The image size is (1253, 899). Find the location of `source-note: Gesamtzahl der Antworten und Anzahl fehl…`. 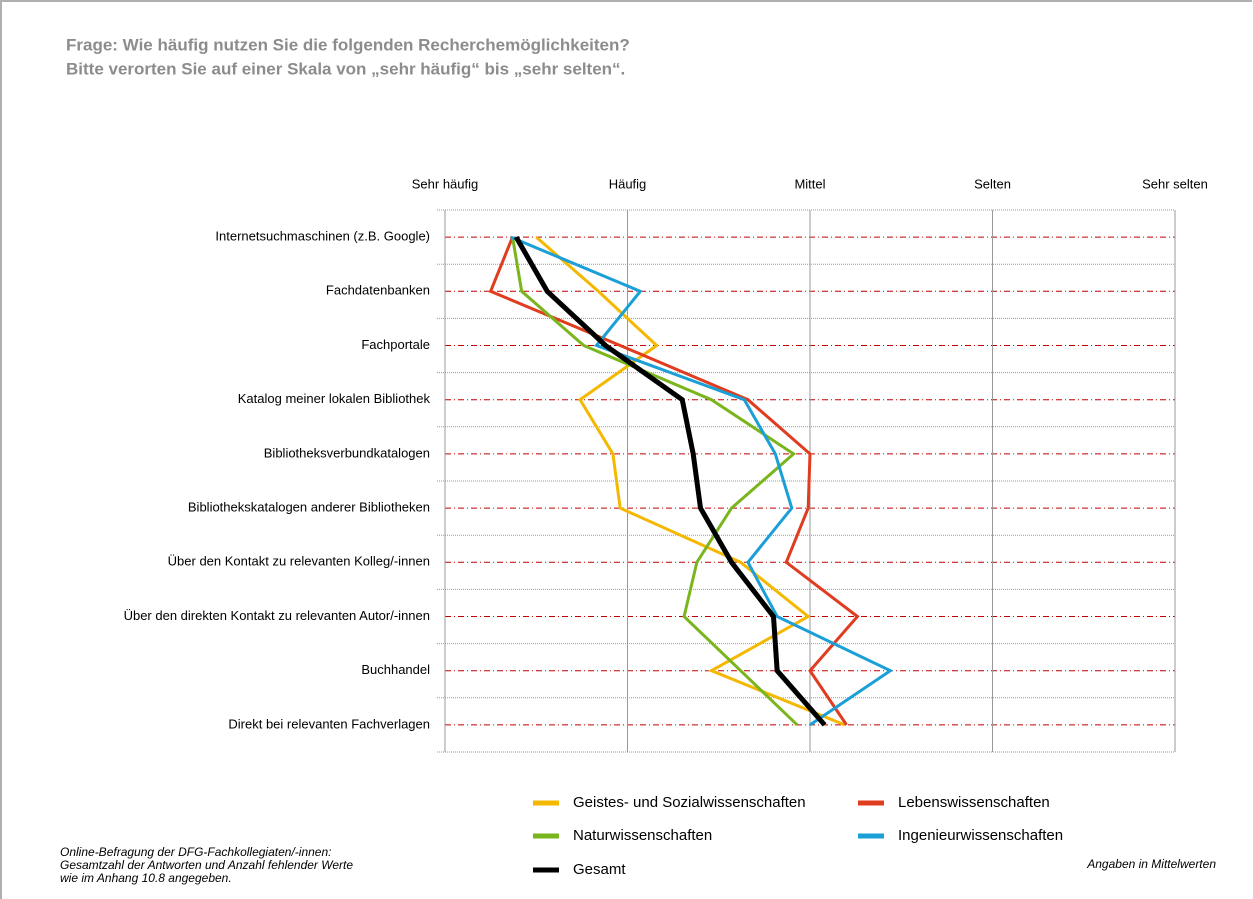

source-note: Gesamtzahl der Antworten und Anzahl fehl… is located at coordinates (206, 865).